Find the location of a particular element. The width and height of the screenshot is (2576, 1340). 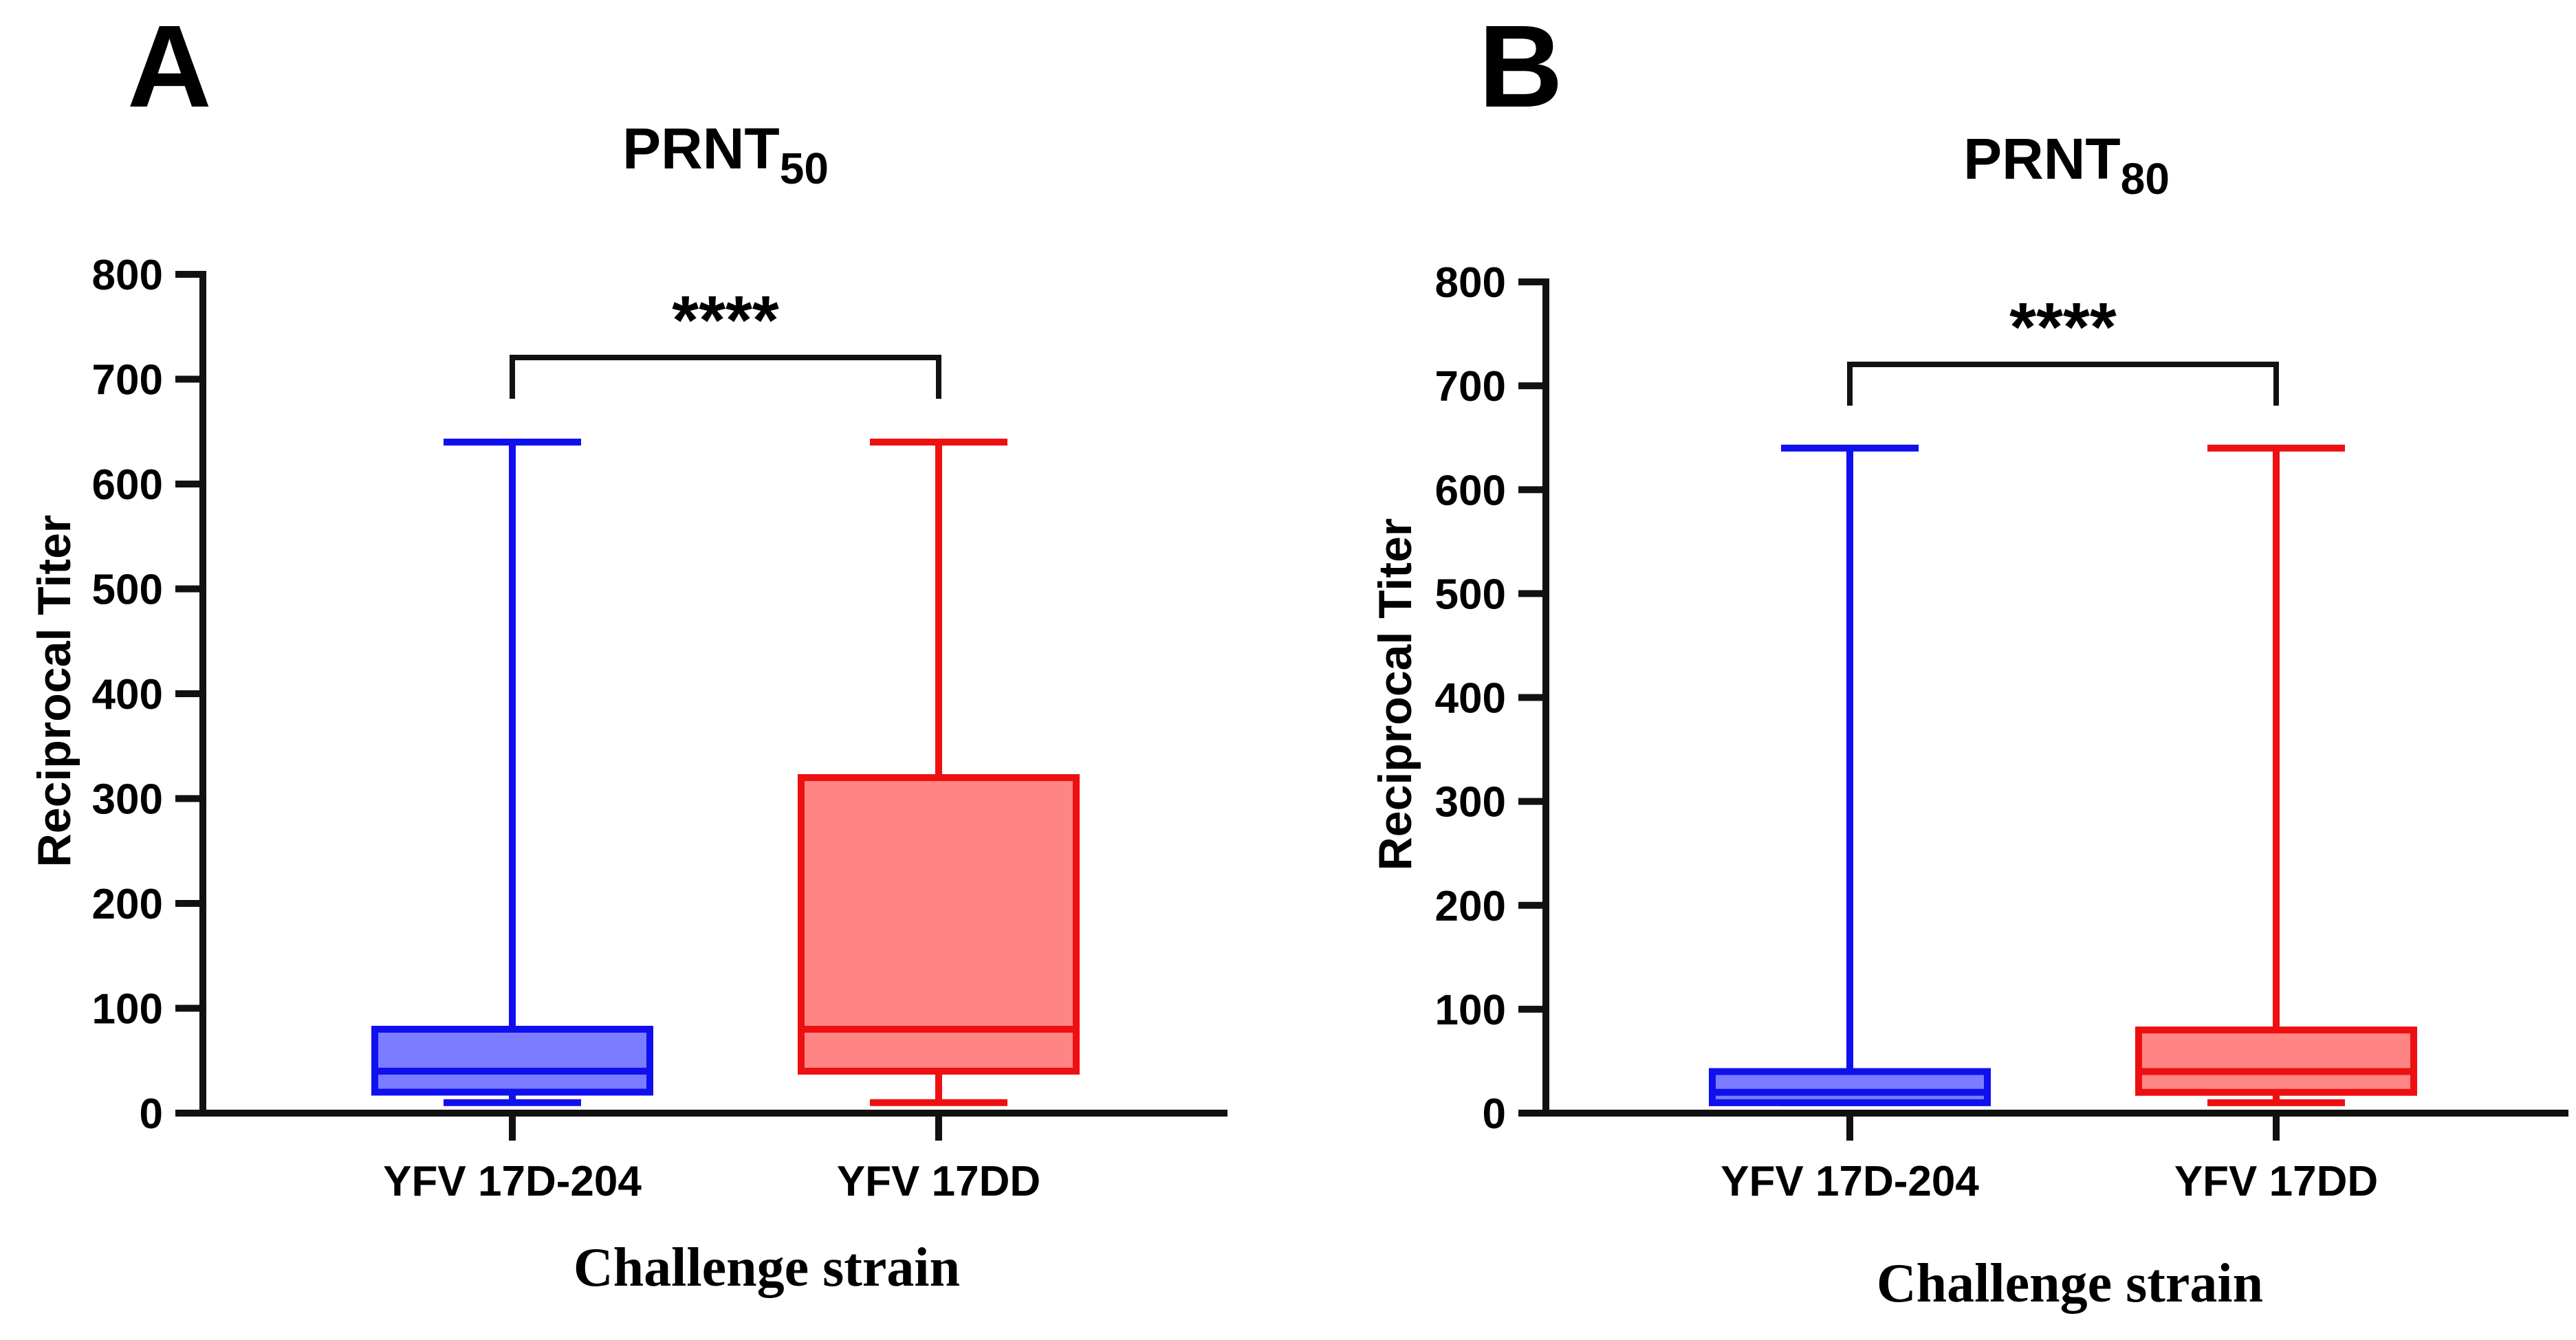

y-axis-label-b: Reciprocal Titer is located at coordinates (1395, 694).